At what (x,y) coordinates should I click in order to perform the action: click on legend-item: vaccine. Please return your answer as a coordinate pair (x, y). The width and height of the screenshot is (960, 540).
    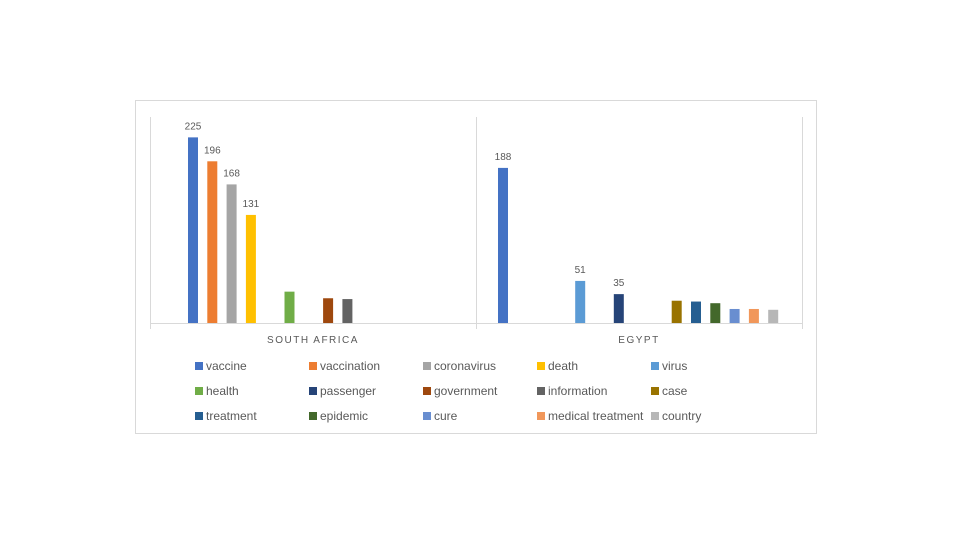
    Looking at the image, I should click on (221, 366).